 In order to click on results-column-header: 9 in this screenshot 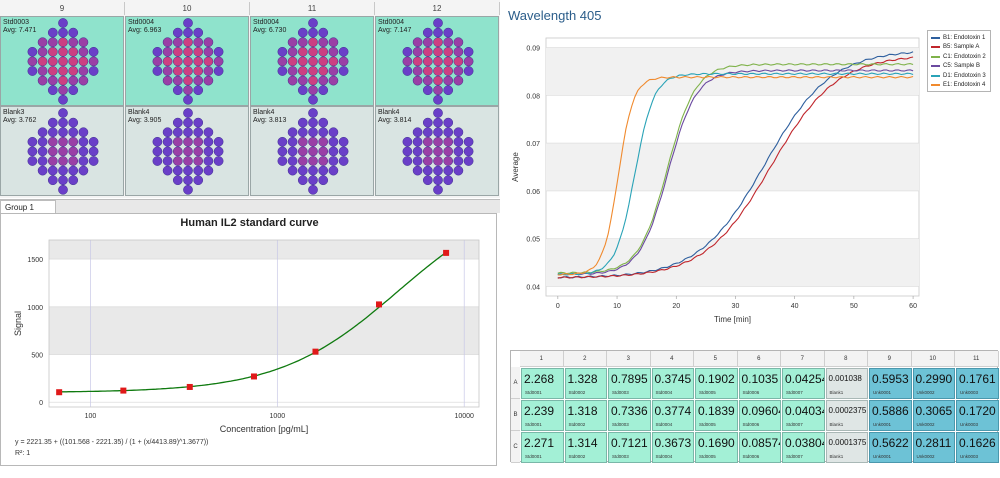, I will do `click(890, 359)`.